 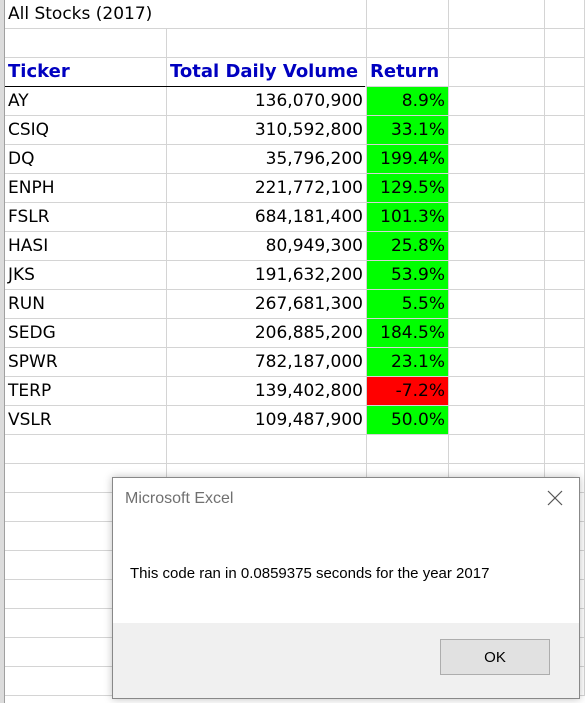 What do you see at coordinates (495, 657) in the screenshot?
I see `ok-button: OK` at bounding box center [495, 657].